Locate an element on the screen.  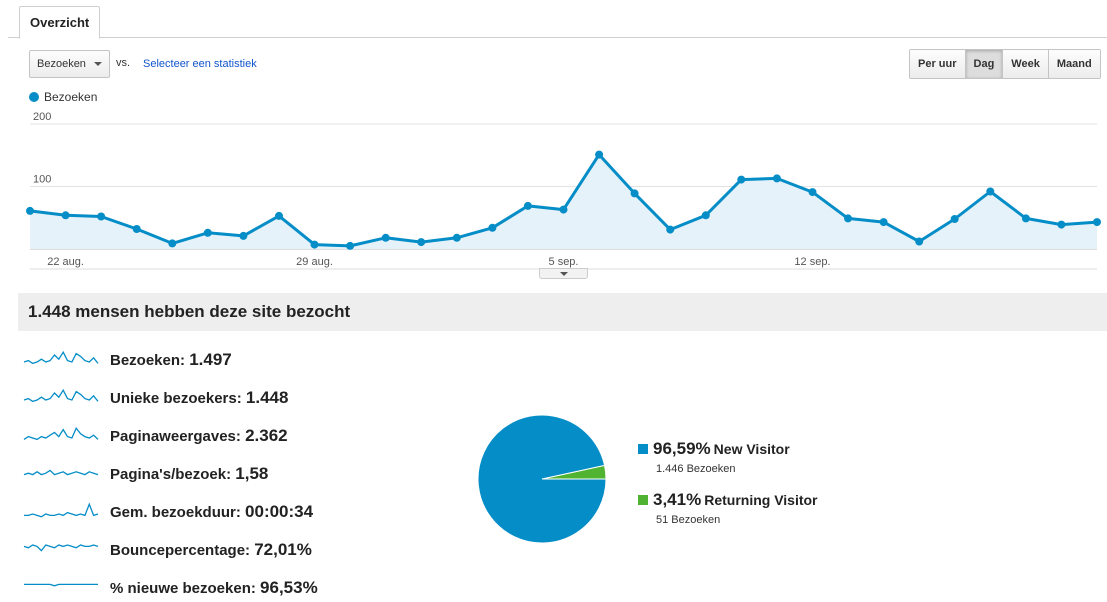
new-visitor-percent: 96,59% is located at coordinates (682, 448).